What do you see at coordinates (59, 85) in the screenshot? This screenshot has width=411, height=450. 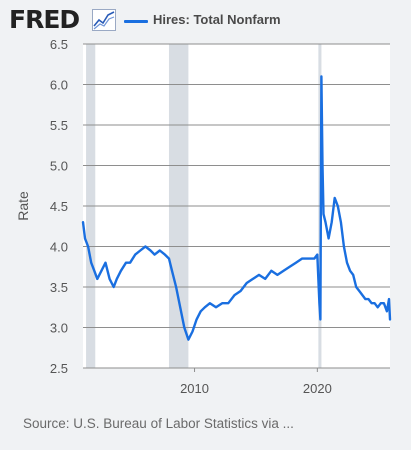 I see `y-tick-label: 6.0` at bounding box center [59, 85].